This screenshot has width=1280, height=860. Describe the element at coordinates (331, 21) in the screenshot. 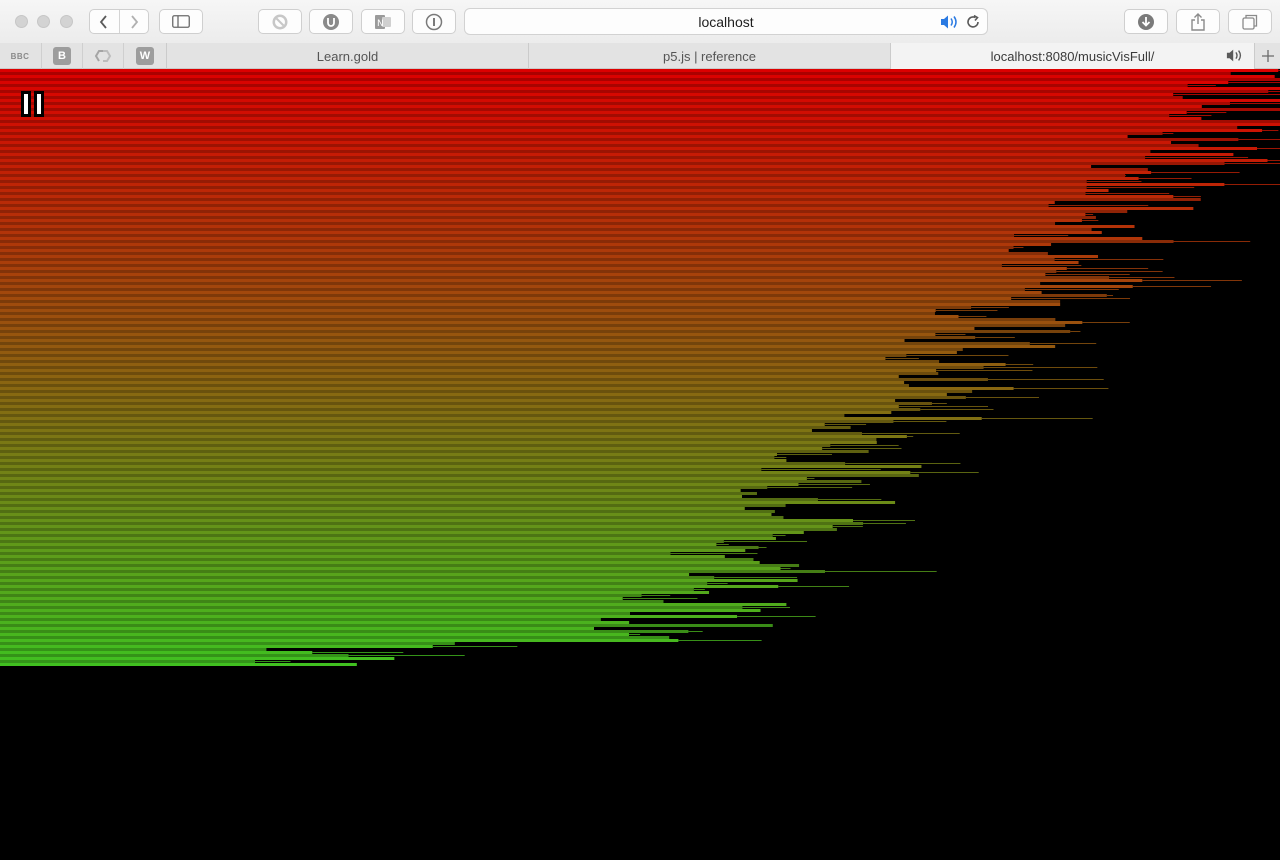

I see `ublock-extension-button` at that location.